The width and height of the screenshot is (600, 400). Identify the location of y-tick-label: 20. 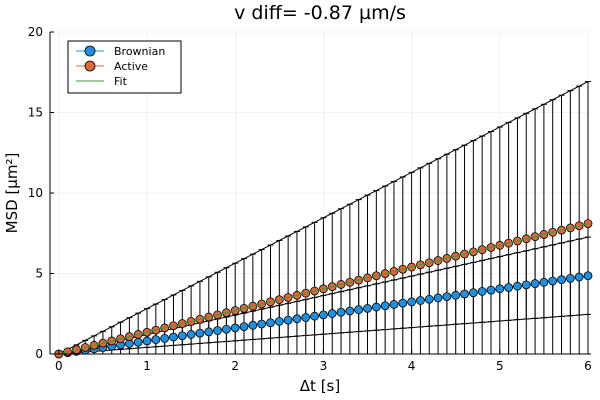
(35, 32).